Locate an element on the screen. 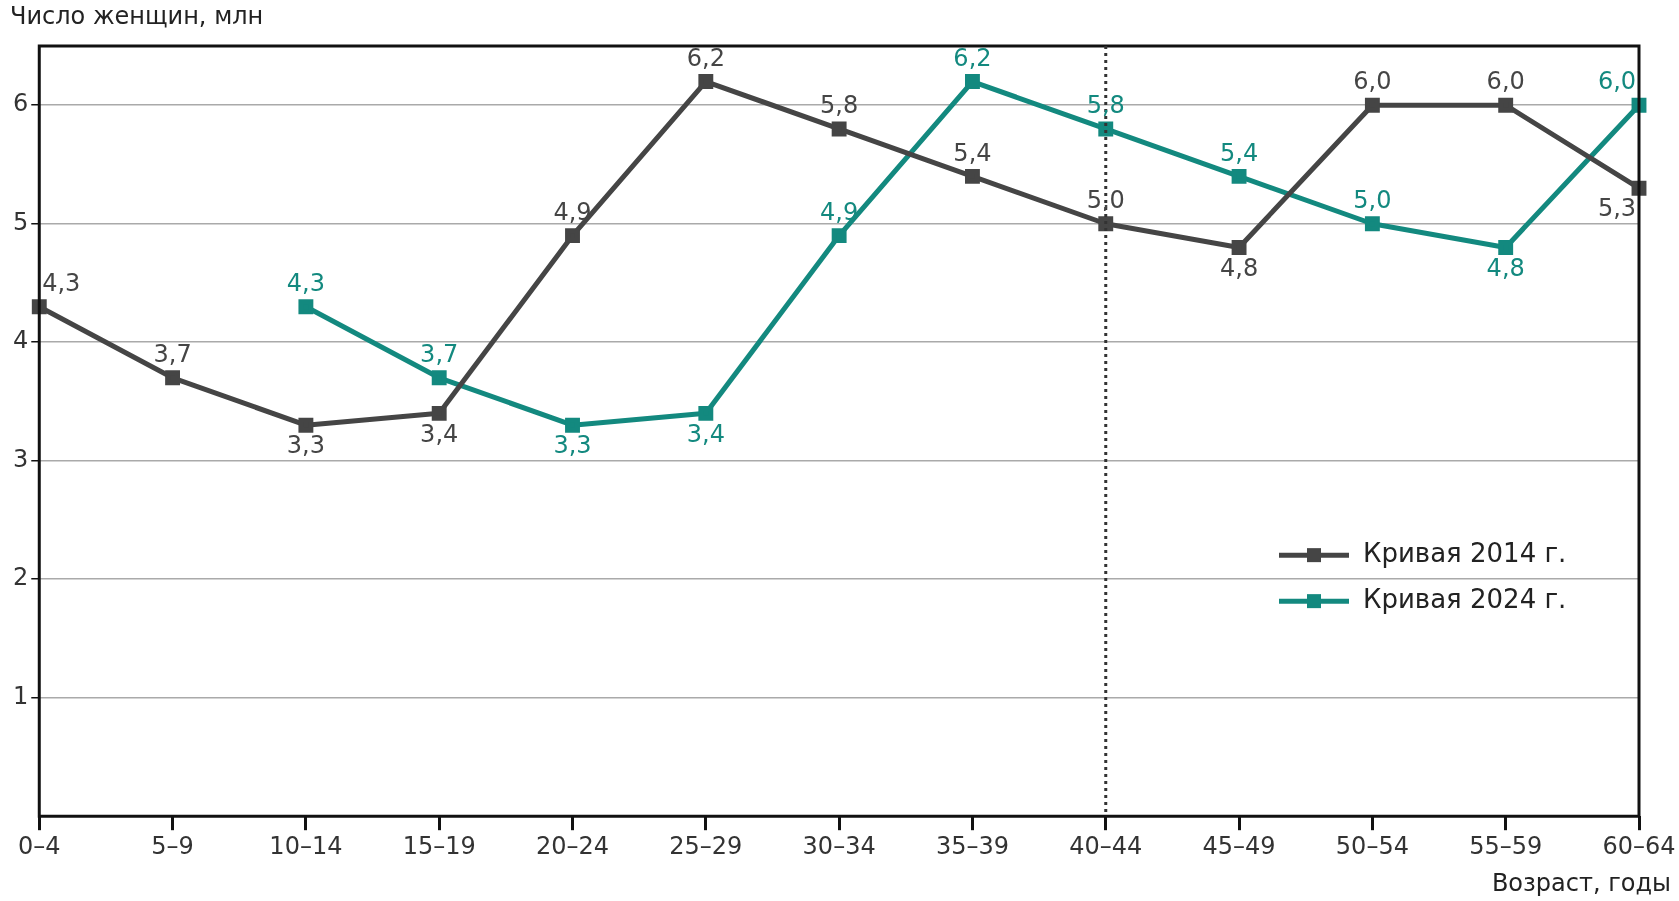 This screenshot has width=1679, height=901. x-tick-label: 35–39 is located at coordinates (972, 845).